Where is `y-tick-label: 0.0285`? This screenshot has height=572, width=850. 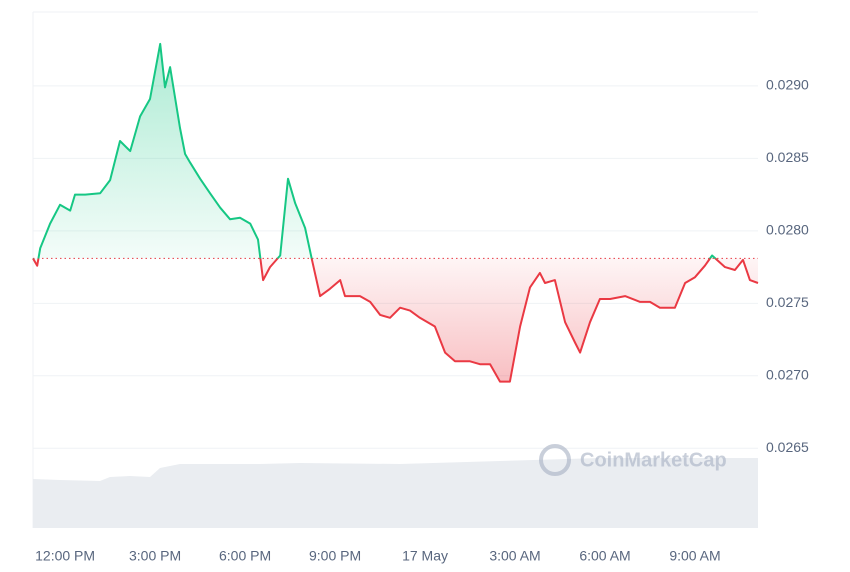 y-tick-label: 0.0285 is located at coordinates (787, 157).